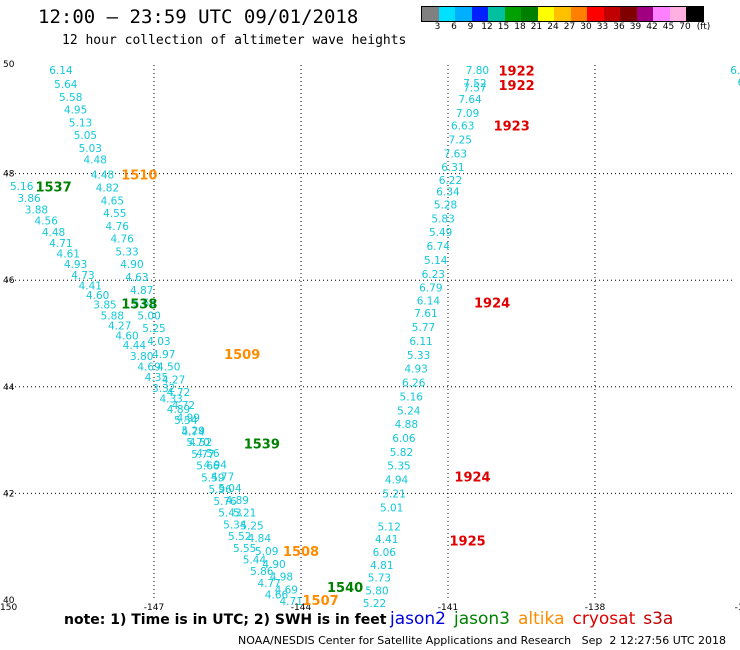 This screenshot has width=740, height=650. Describe the element at coordinates (374, 604) in the screenshot. I see `wave-height-value: 5.22` at that location.